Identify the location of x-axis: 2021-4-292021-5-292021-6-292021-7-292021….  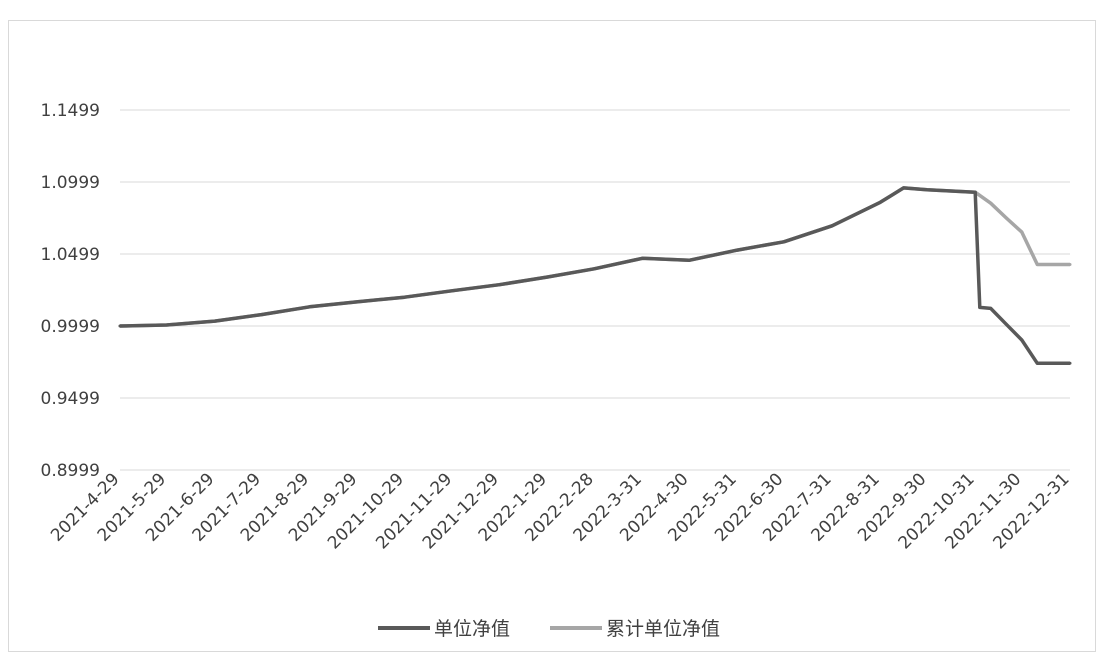
(560, 511).